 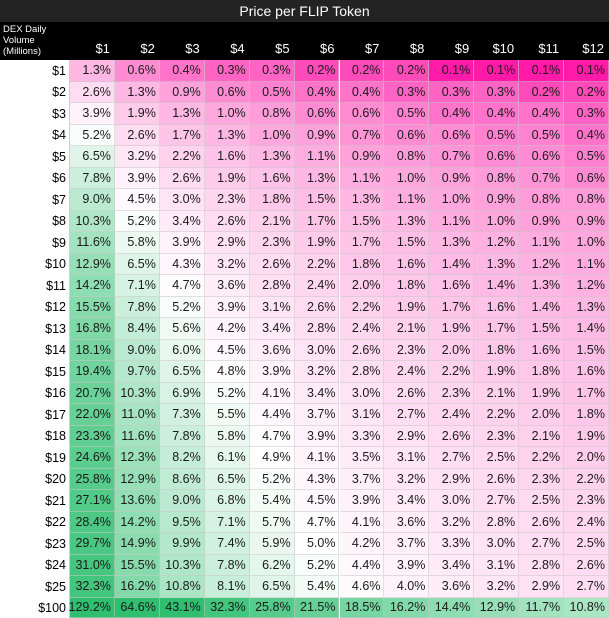 I want to click on heatmap-cell: 2.9%, so click(x=452, y=479).